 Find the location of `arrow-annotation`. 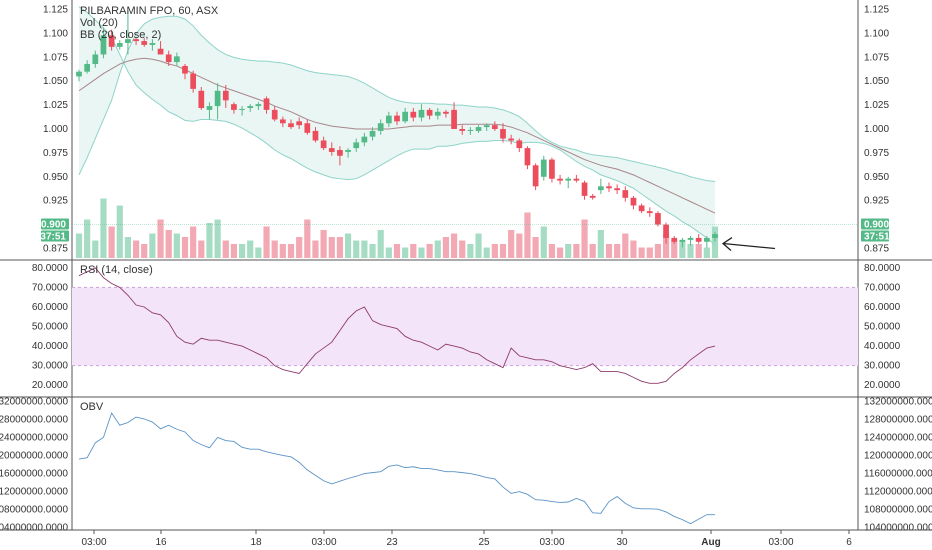

arrow-annotation is located at coordinates (749, 246).